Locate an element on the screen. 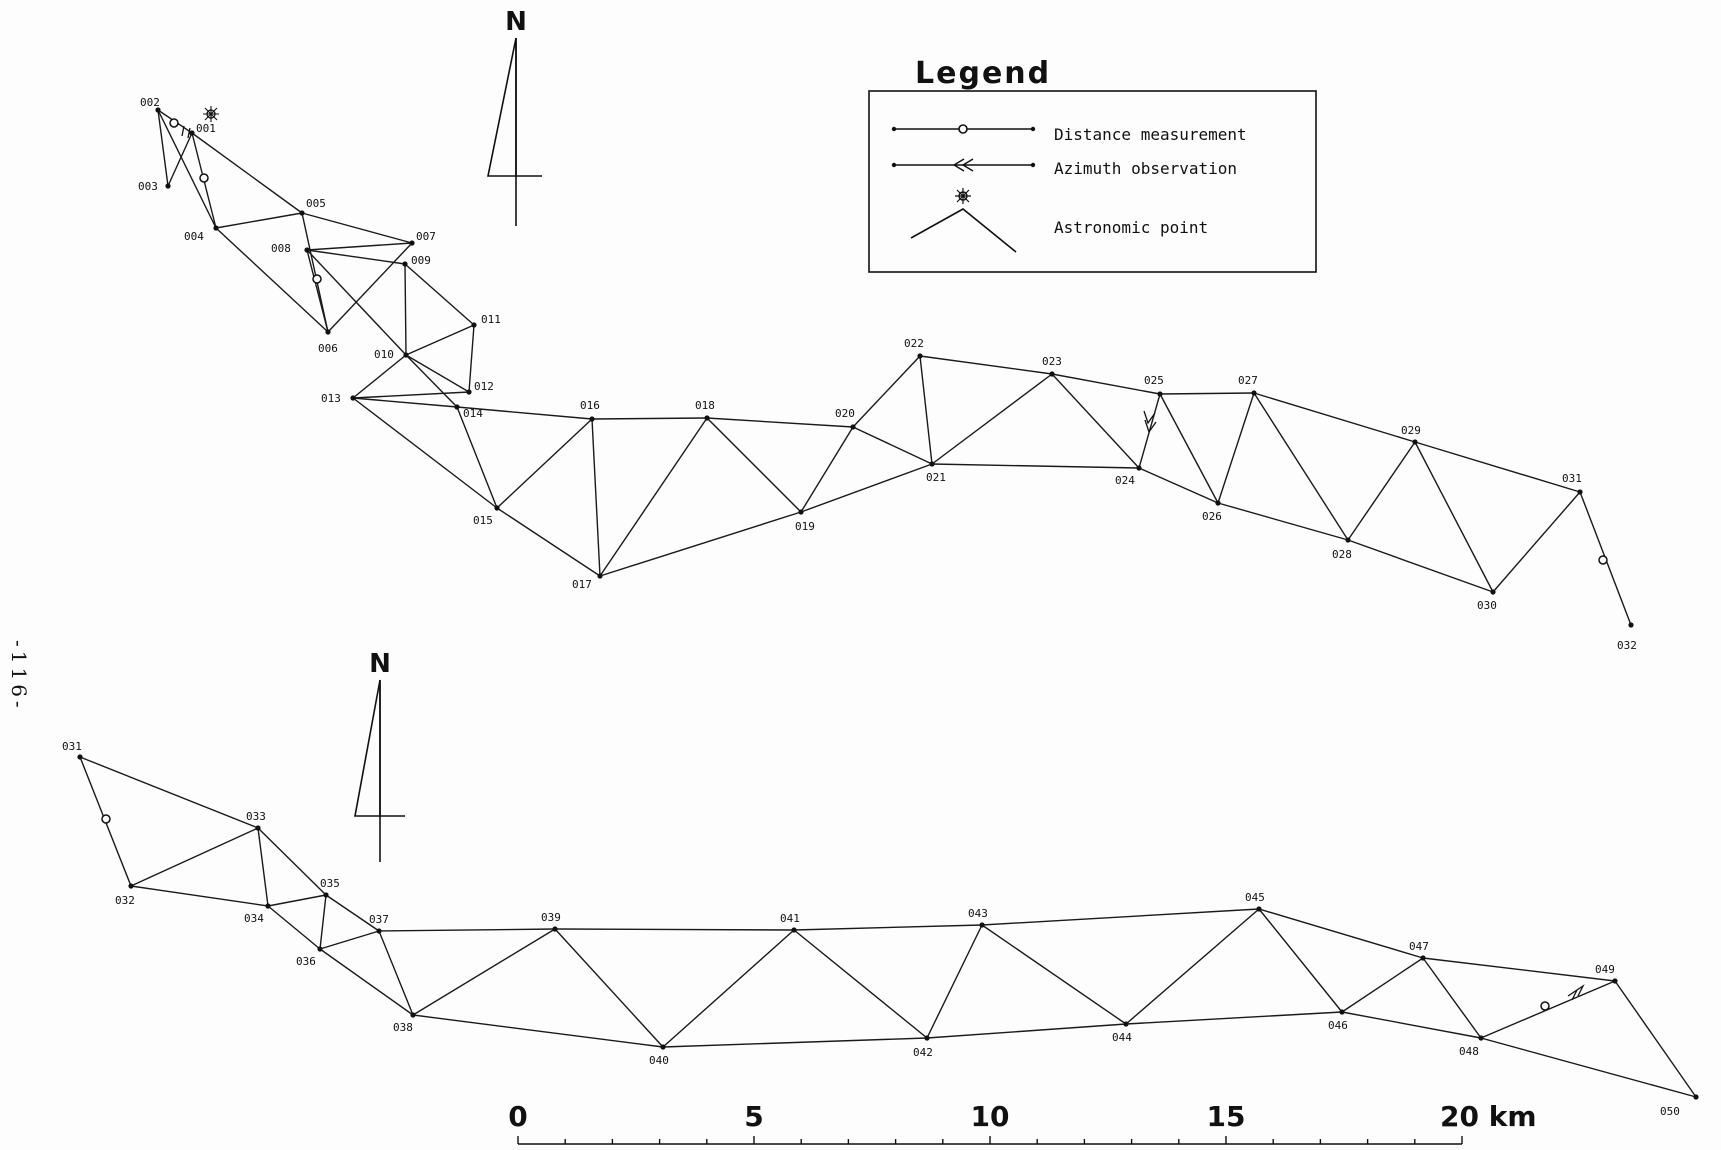 The height and width of the screenshot is (1150, 1721). station-label: 013 is located at coordinates (331, 398).